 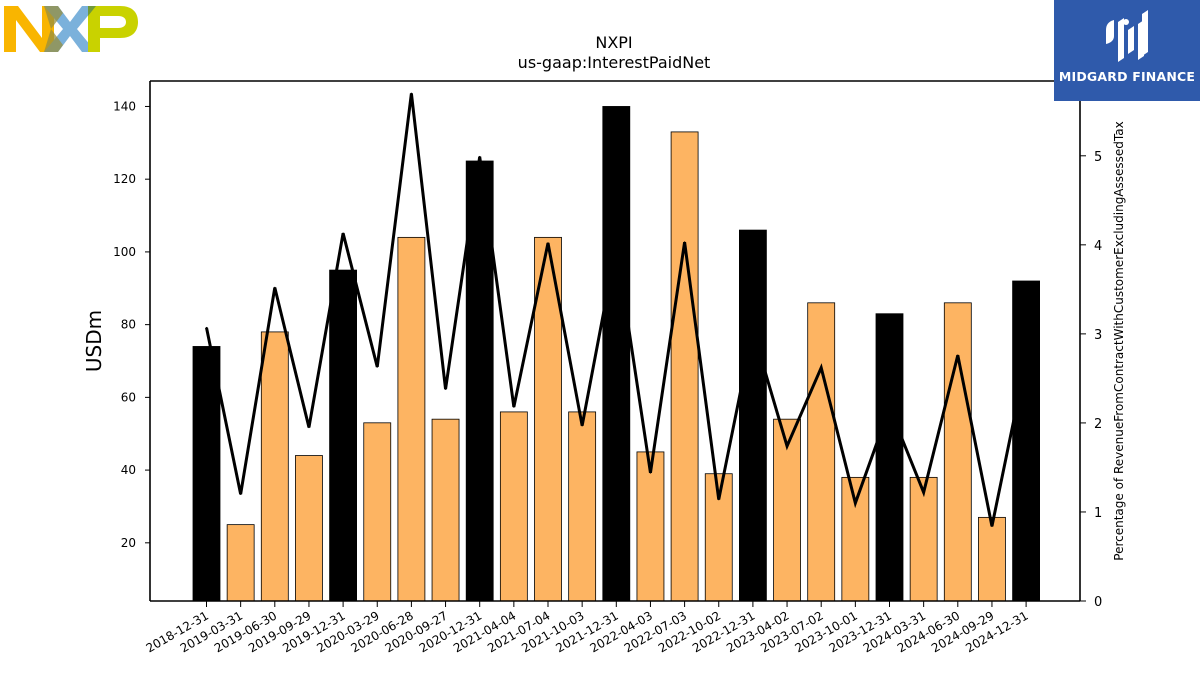 I want to click on y-tick-label-40: 40, so click(x=128, y=470).